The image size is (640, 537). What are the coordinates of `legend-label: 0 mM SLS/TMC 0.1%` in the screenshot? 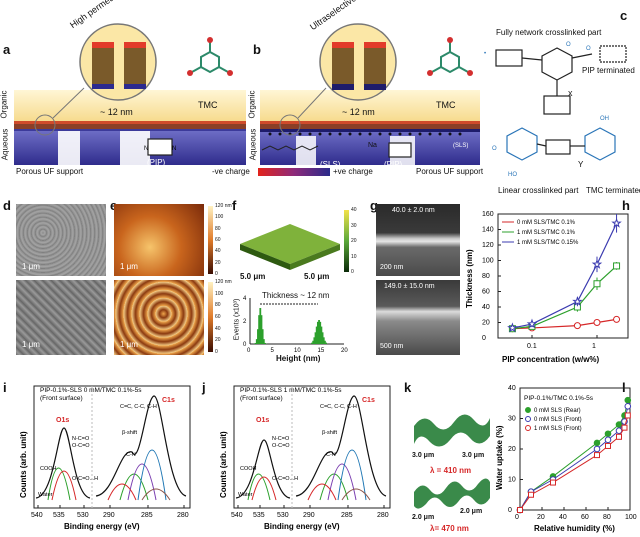 It's located at (546, 223).